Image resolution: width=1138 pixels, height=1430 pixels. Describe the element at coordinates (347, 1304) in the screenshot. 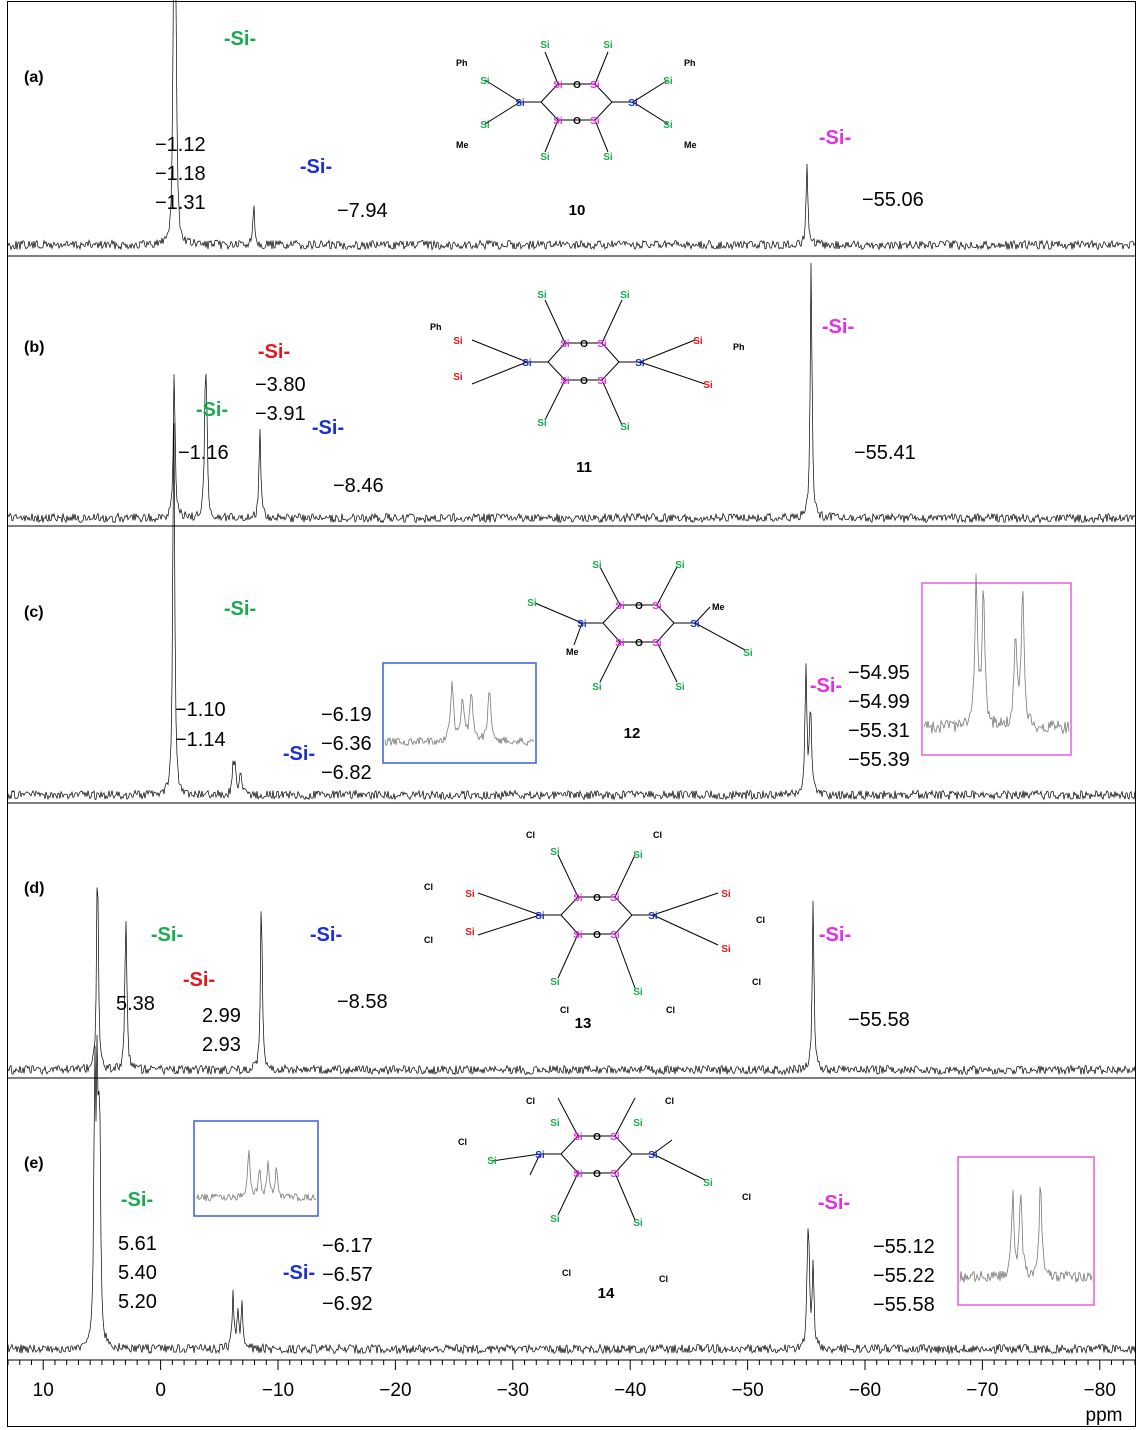

I see `chemical-shift: −6.92` at that location.